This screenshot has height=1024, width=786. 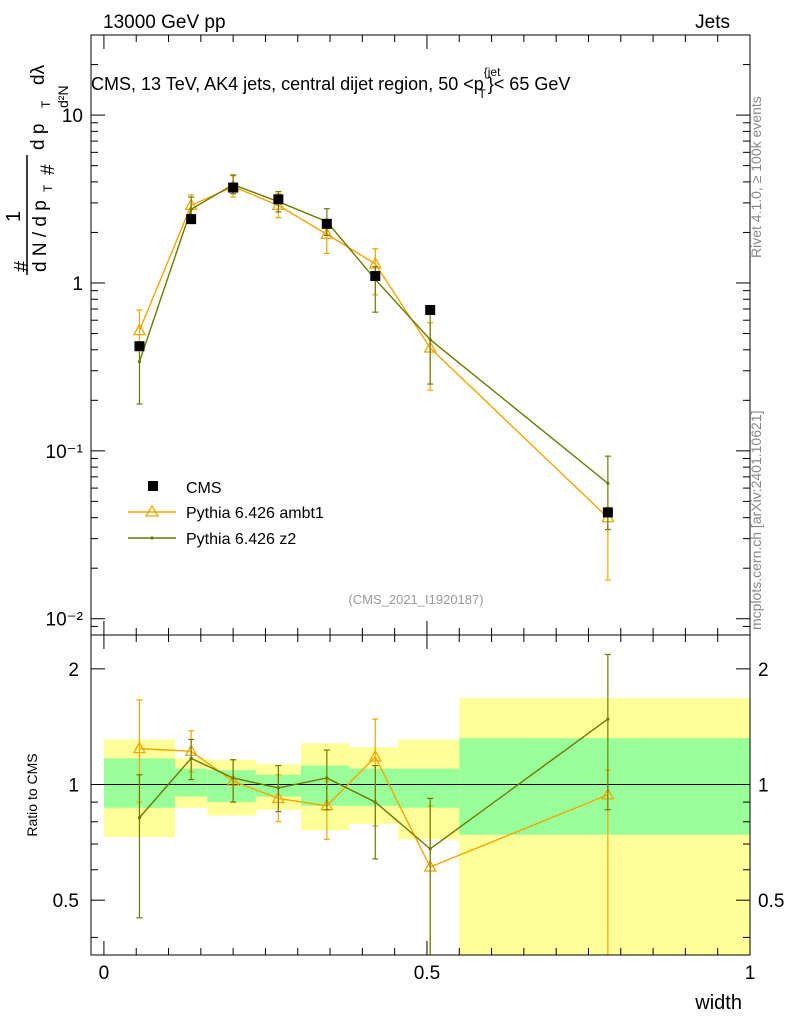 I want to click on legend: CMS Pythia 6.426 ambt1 Pythia 6.426 z2, so click(x=226, y=514).